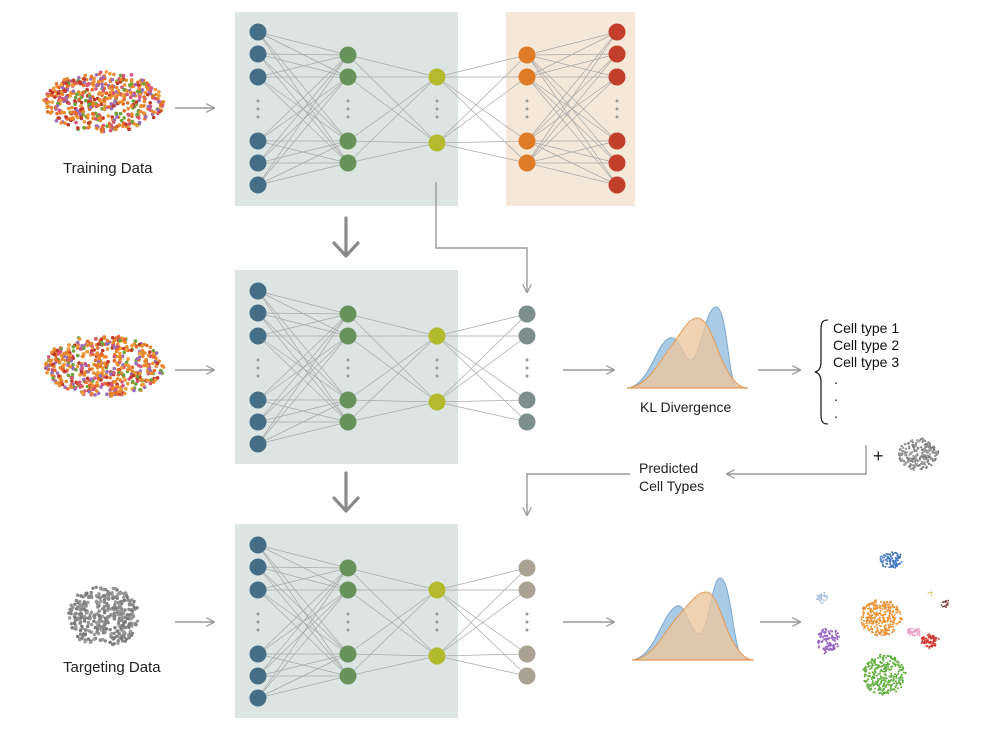 This screenshot has height=731, width=981. What do you see at coordinates (672, 486) in the screenshot?
I see `predicted-label-line2: Cell Types` at bounding box center [672, 486].